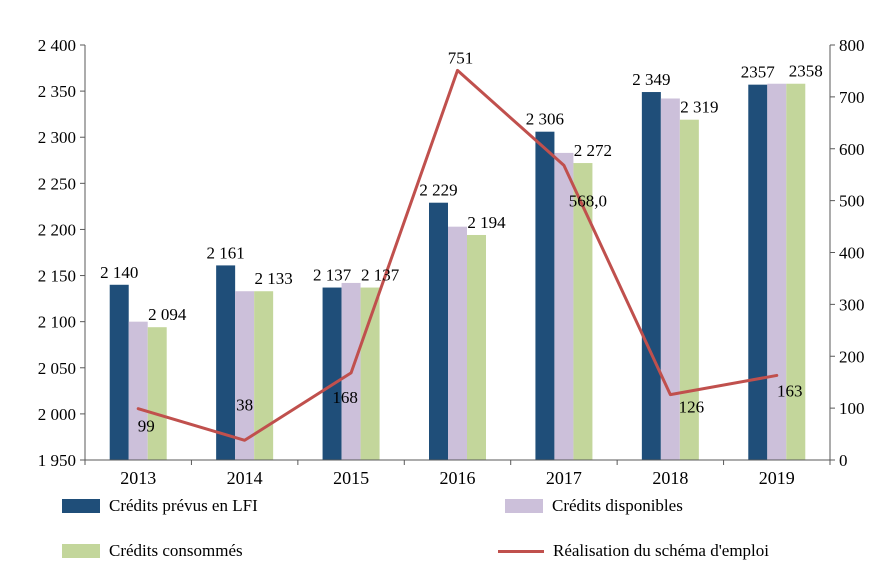 This screenshot has height=582, width=888. Describe the element at coordinates (692, 407) in the screenshot. I see `line-value-label: 126` at that location.